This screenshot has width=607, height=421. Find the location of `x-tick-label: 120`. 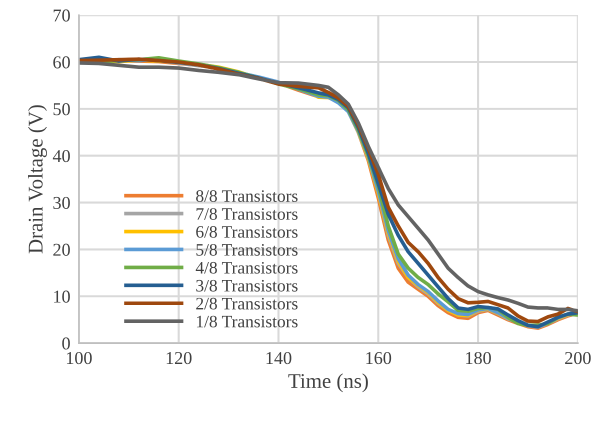

x-tick-label: 120 is located at coordinates (179, 358).